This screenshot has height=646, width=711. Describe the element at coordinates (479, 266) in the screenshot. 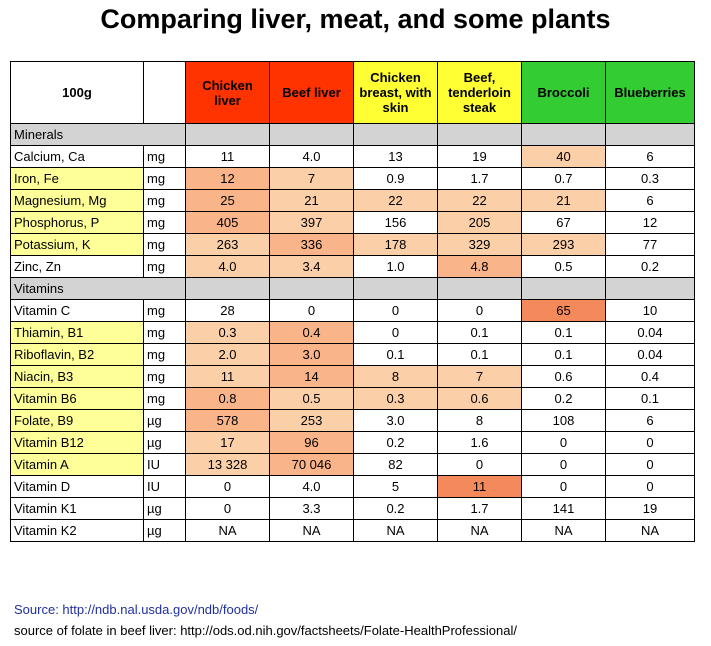

I see `value-cell: 4.8` at that location.